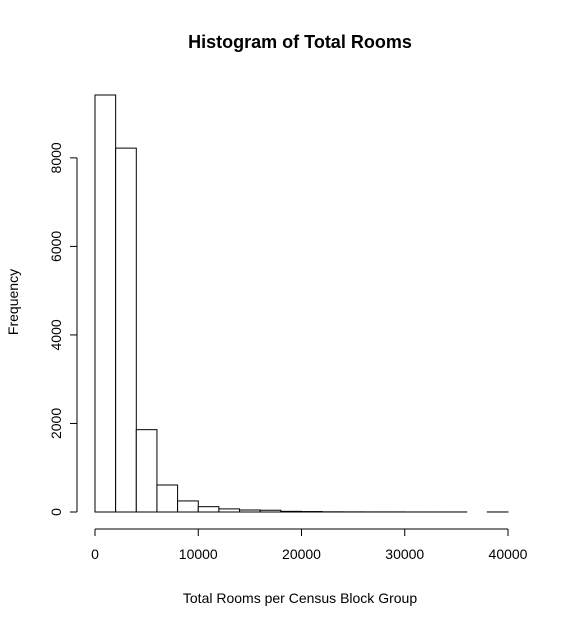  What do you see at coordinates (508, 554) in the screenshot?
I see `x-tick-label: 40000` at bounding box center [508, 554].